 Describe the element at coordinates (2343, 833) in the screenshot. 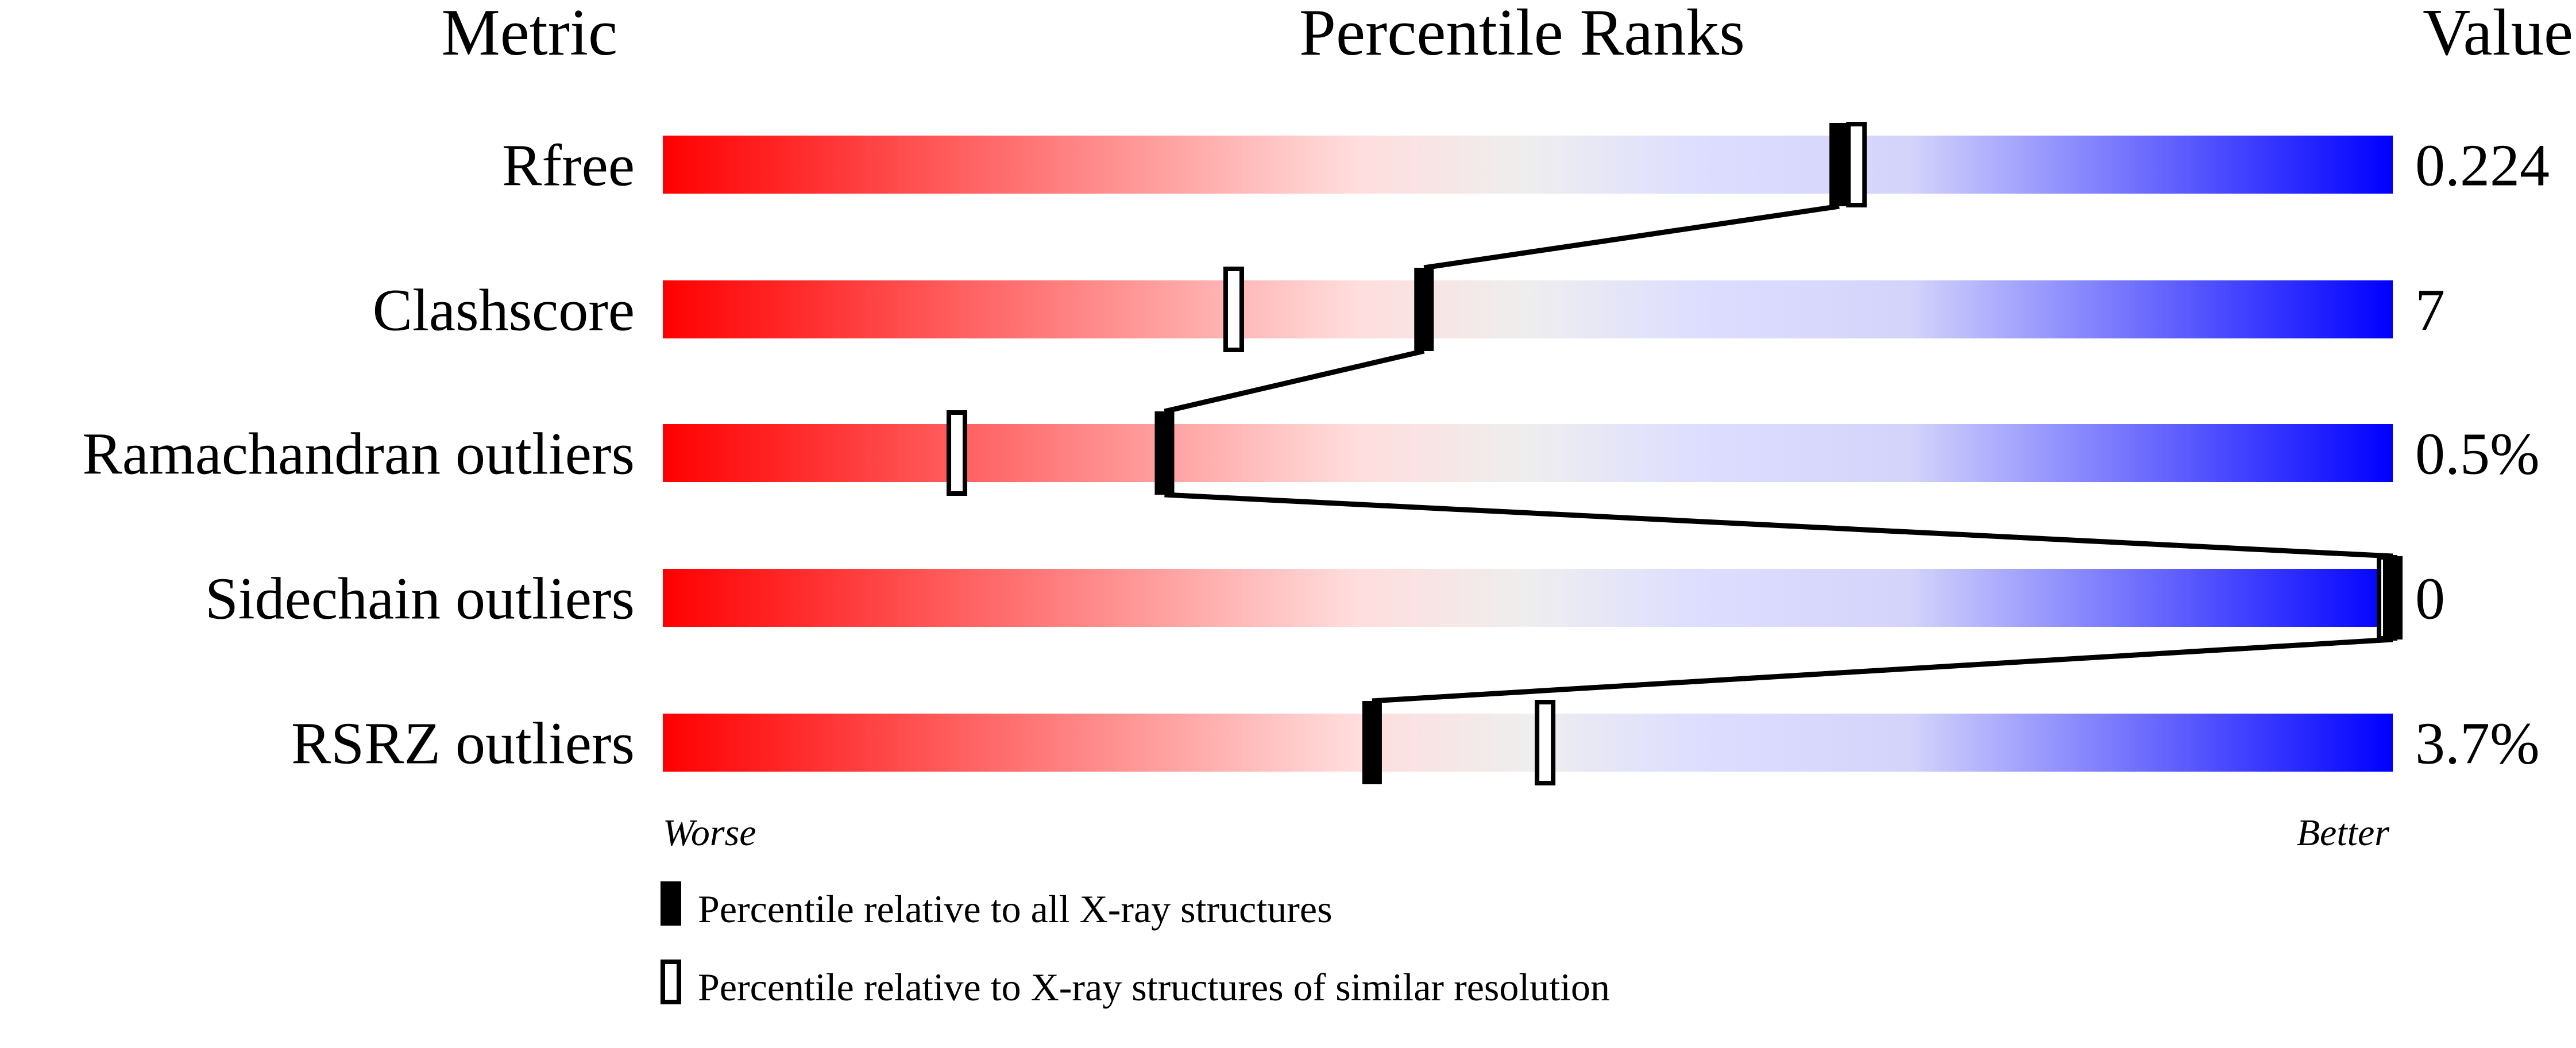

I see `axis-label-better: Better` at that location.